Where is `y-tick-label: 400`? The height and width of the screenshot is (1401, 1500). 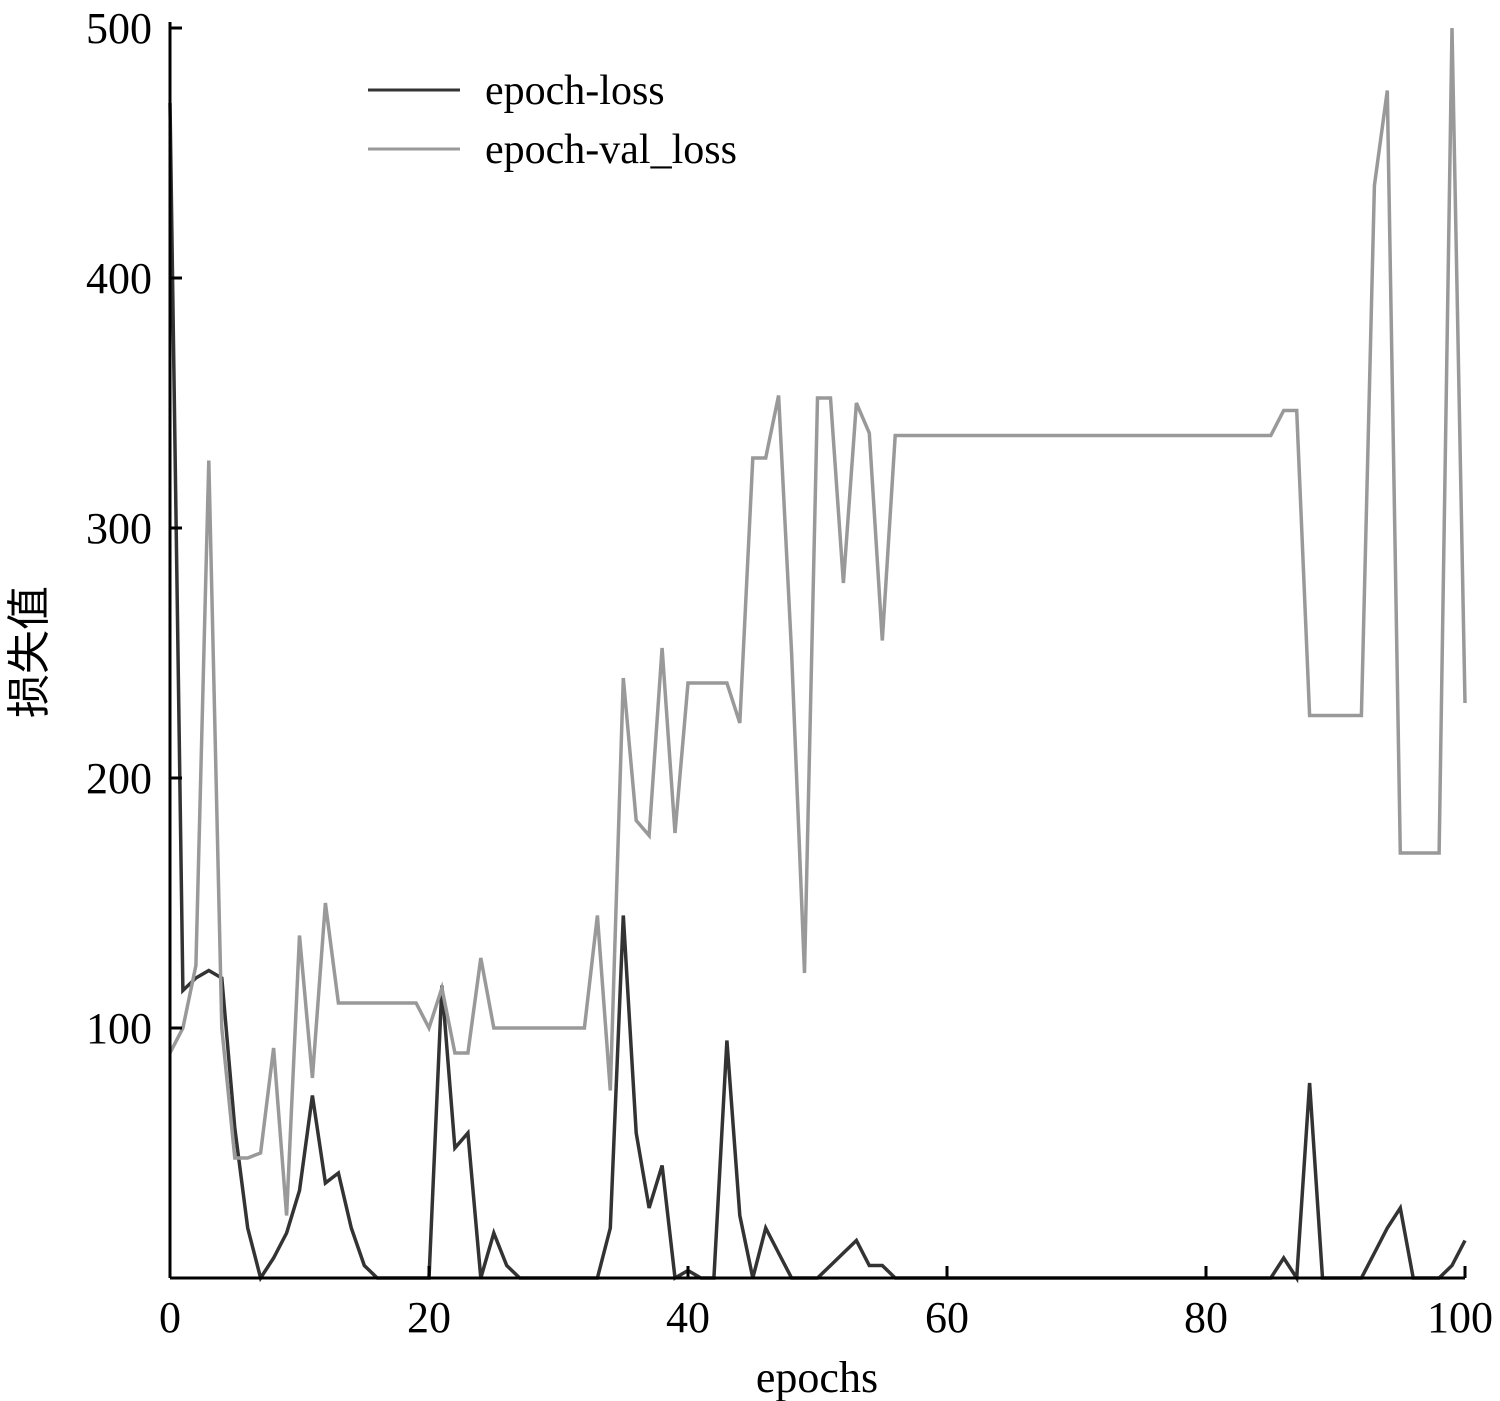 y-tick-label: 400 is located at coordinates (119, 278).